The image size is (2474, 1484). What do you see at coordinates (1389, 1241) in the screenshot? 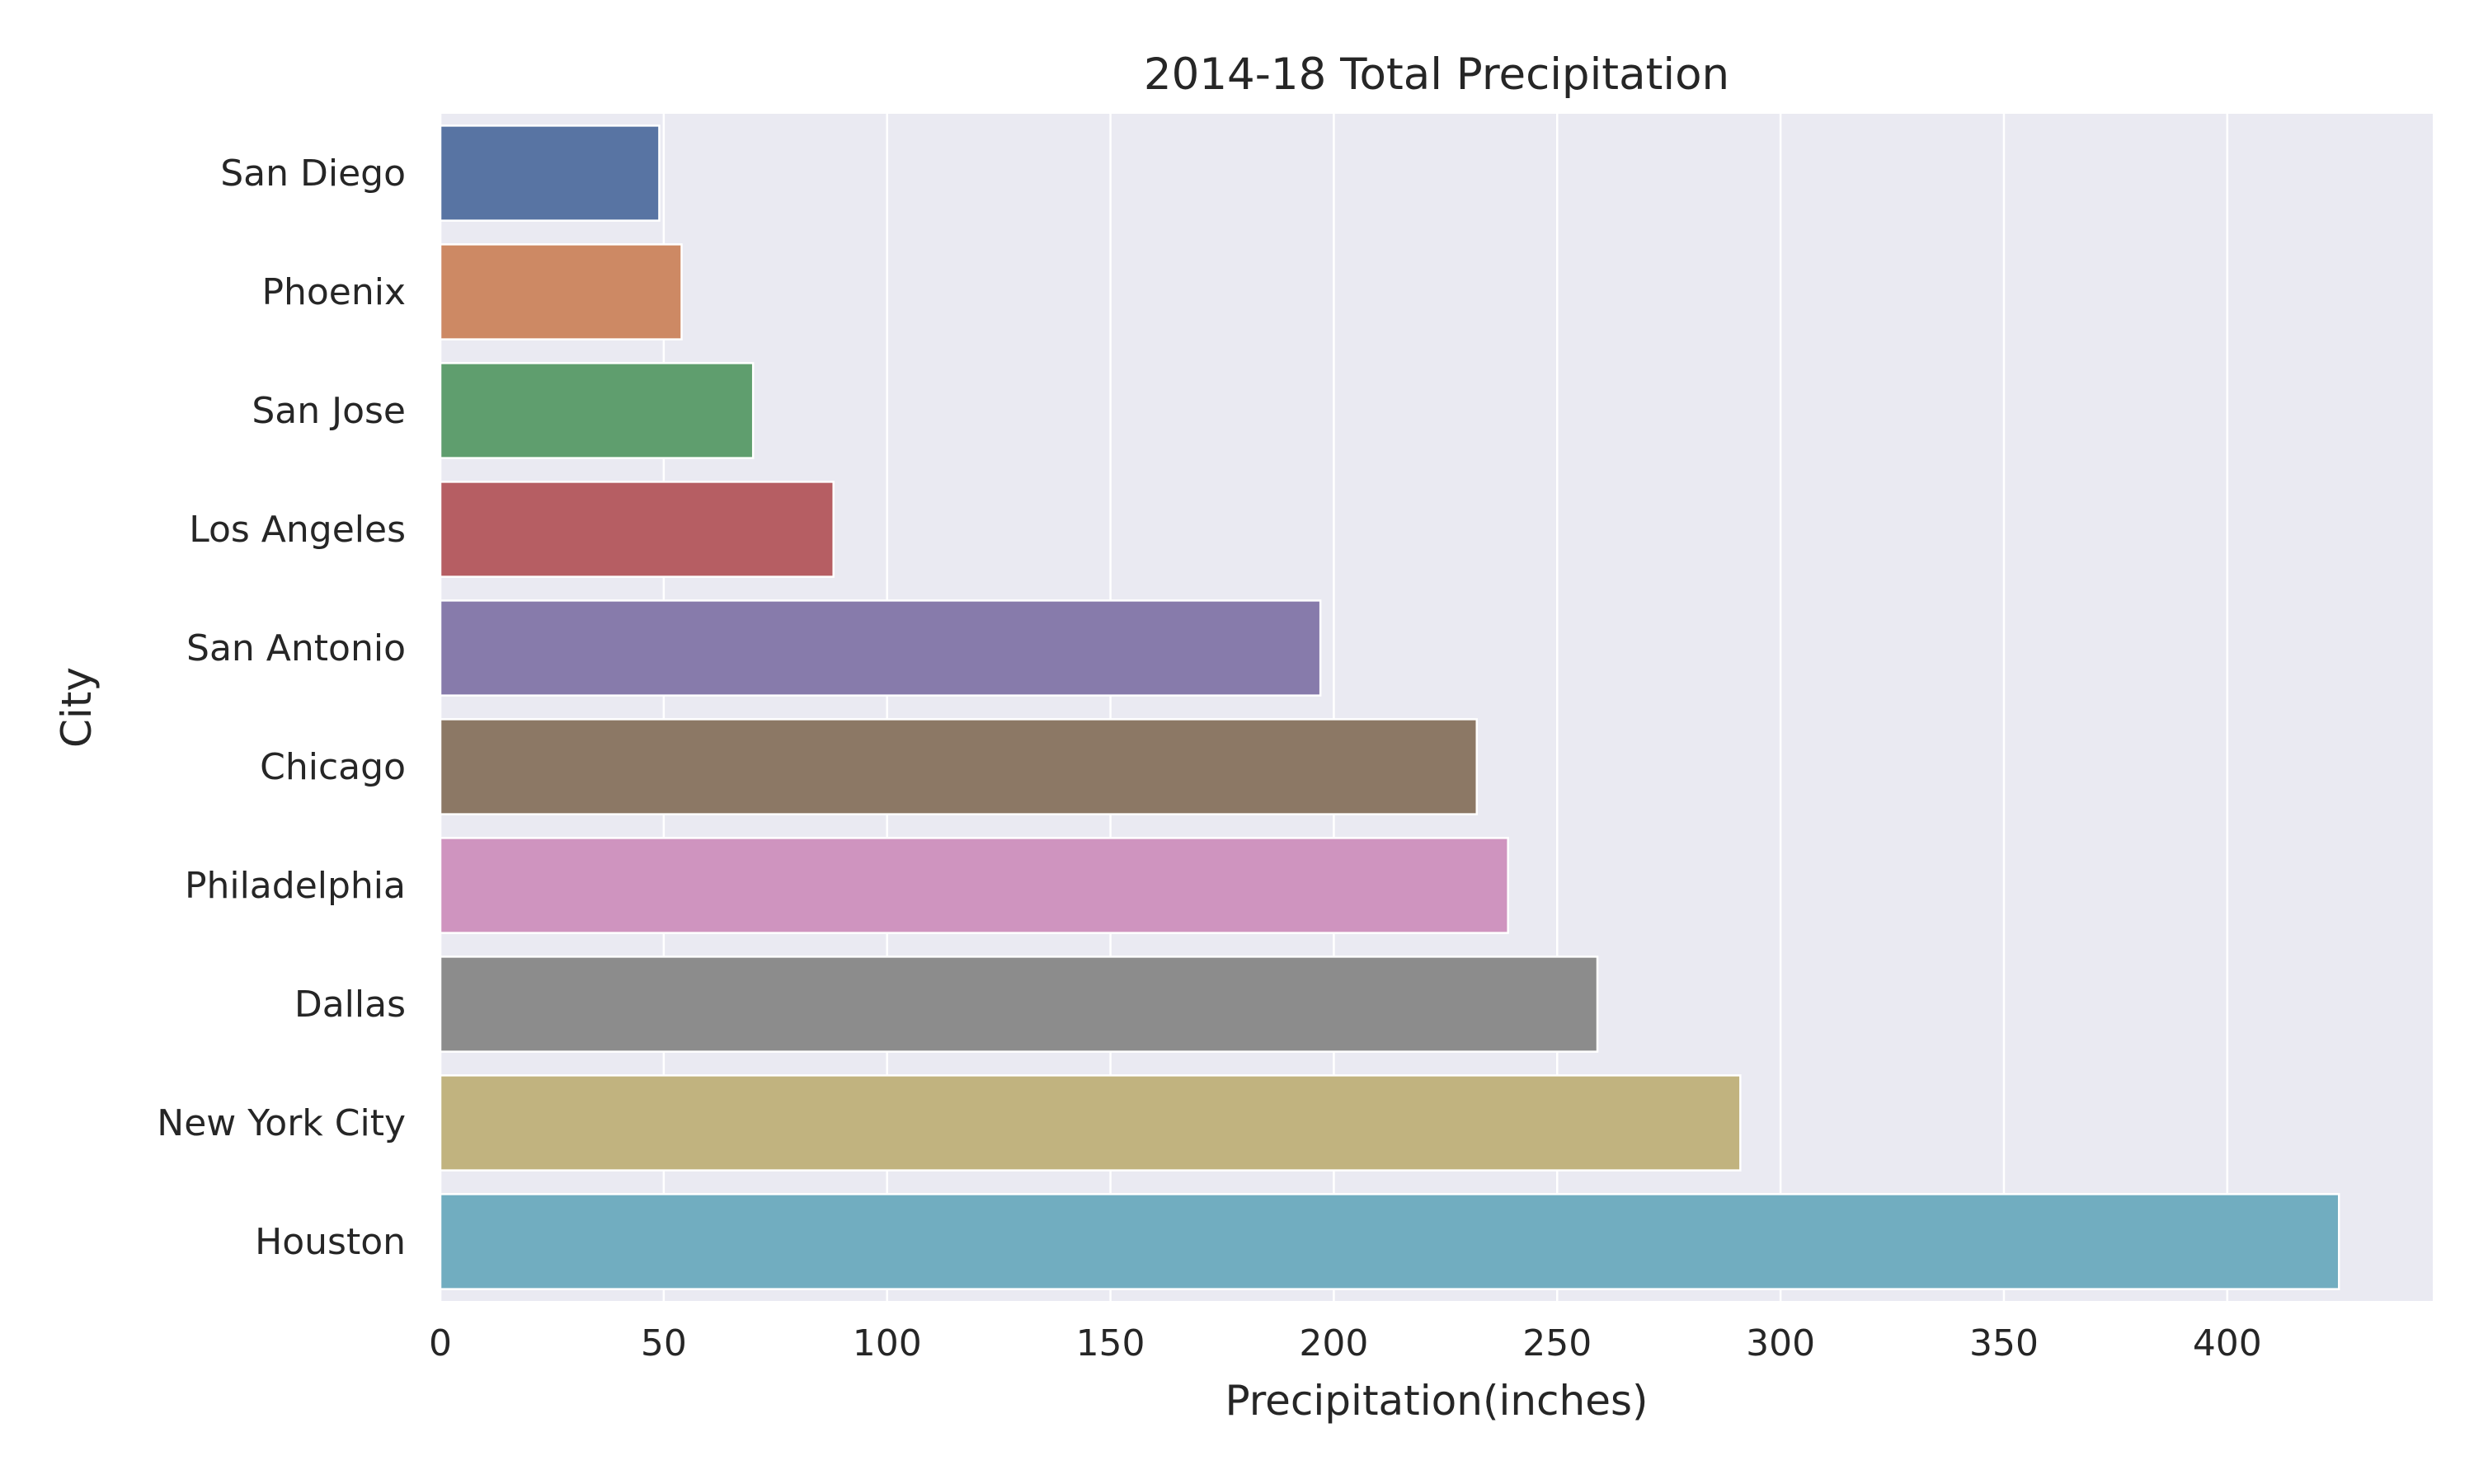
I see `bar-houston` at bounding box center [1389, 1241].